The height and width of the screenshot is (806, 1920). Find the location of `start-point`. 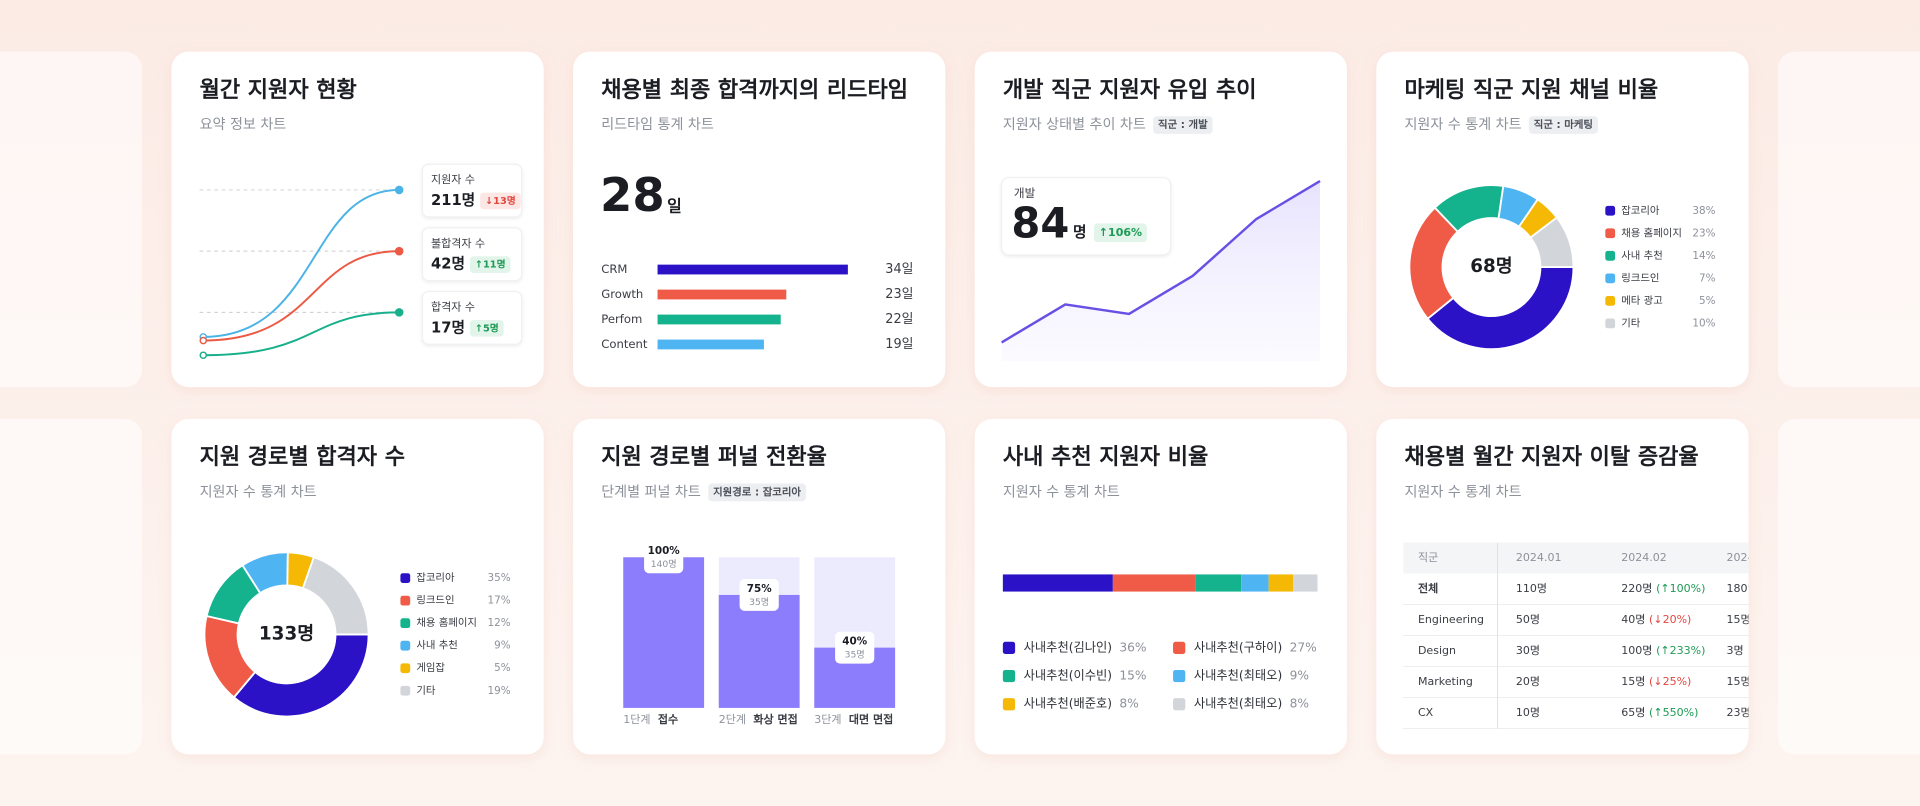

start-point is located at coordinates (203, 340).